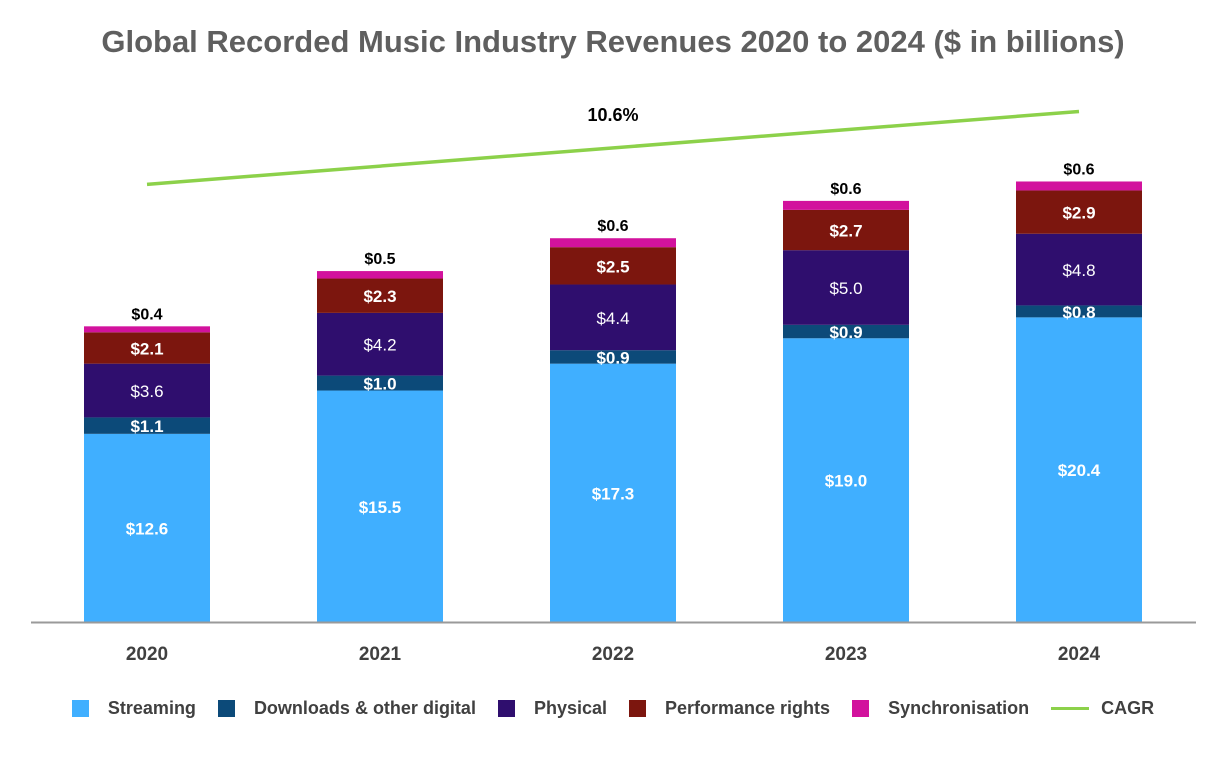 This screenshot has width=1226, height=760. I want to click on bar-segment-performance-rights-2020, so click(147, 348).